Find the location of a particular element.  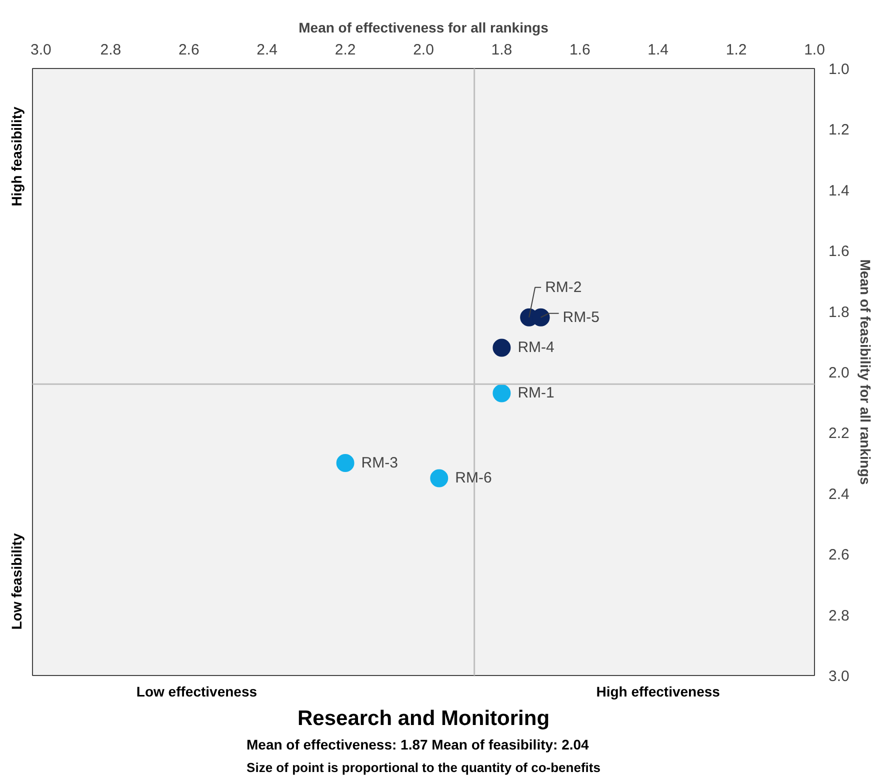

y-tick-label: 2.4 is located at coordinates (839, 494).